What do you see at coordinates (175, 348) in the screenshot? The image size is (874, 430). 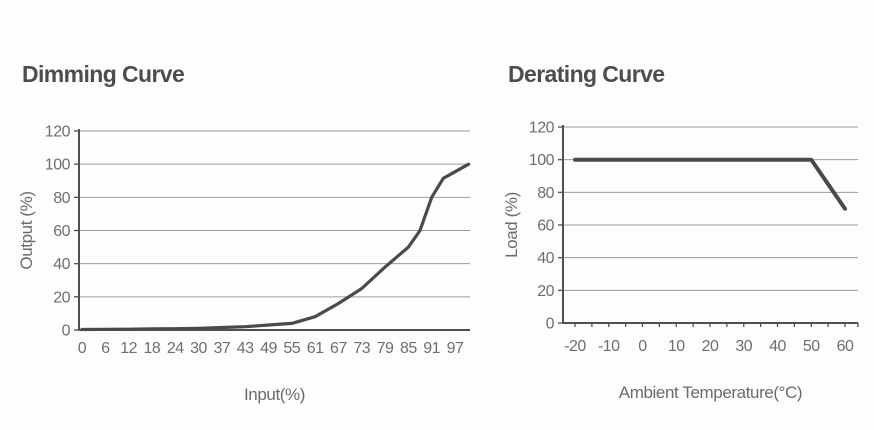 I see `x-tick-label: 24` at bounding box center [175, 348].